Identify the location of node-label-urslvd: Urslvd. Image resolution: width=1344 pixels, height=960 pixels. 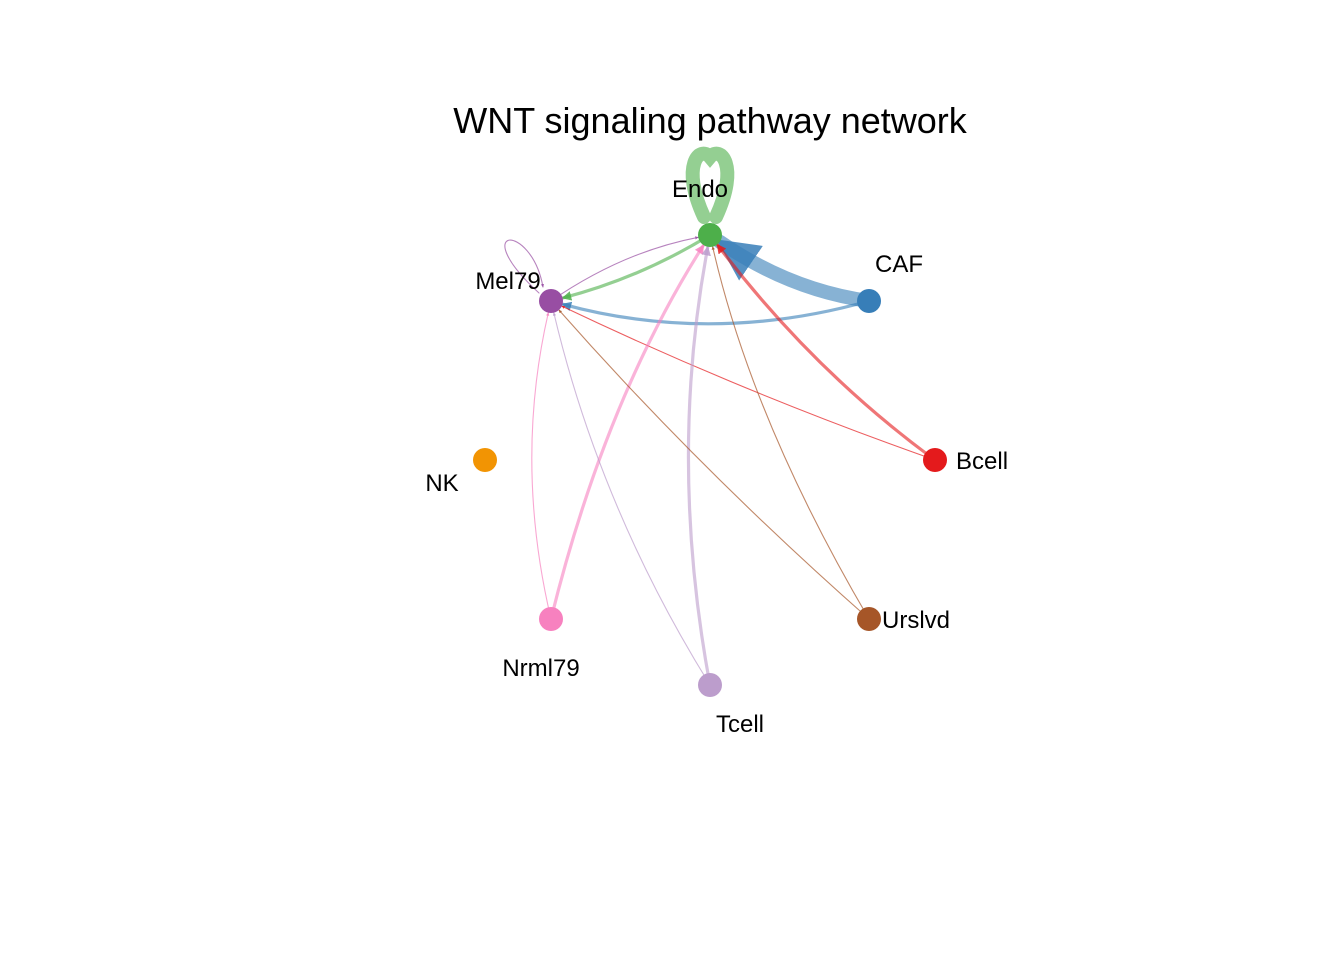
(916, 620).